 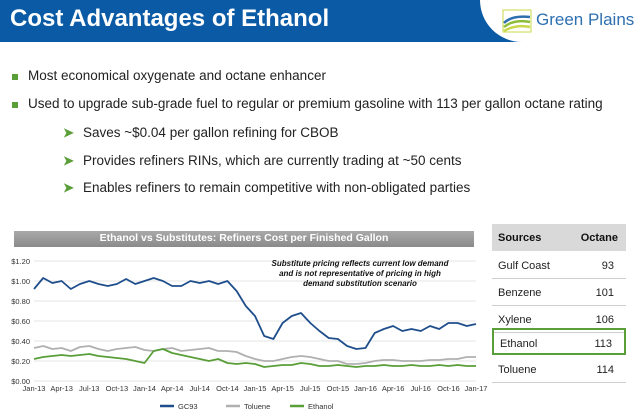 I want to click on x-tick-label: Oct-13, so click(x=117, y=388).